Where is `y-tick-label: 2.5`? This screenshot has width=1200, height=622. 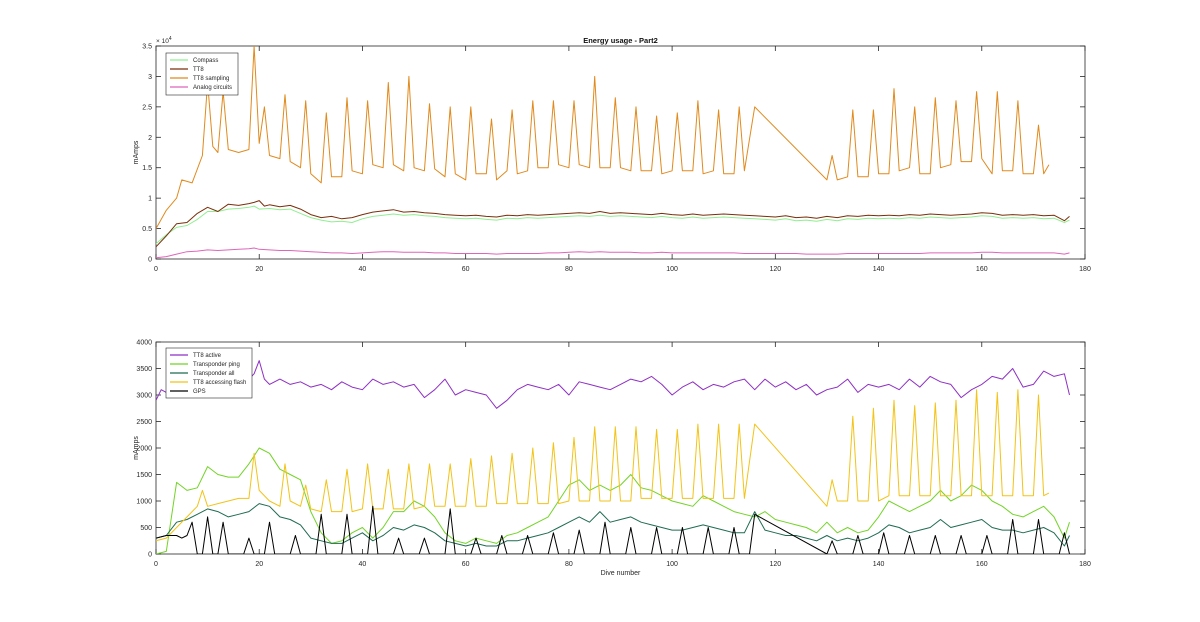
y-tick-label: 2.5 is located at coordinates (147, 107).